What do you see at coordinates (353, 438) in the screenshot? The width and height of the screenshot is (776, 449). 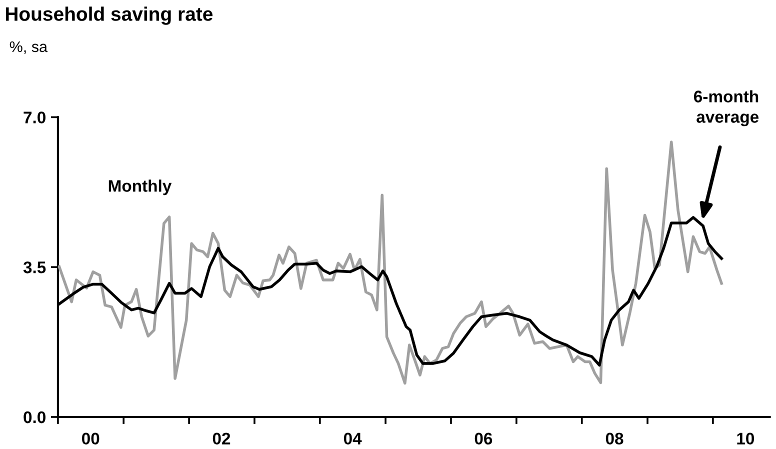 I see `x-tick-label: 04` at bounding box center [353, 438].